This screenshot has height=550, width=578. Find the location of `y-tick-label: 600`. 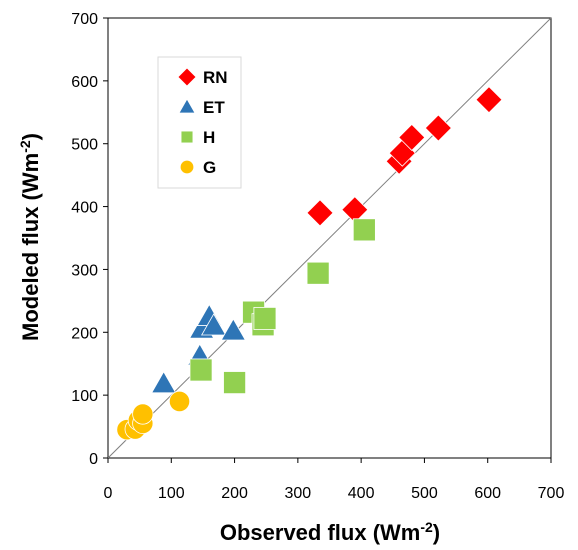

y-tick-label: 600 is located at coordinates (84, 82).